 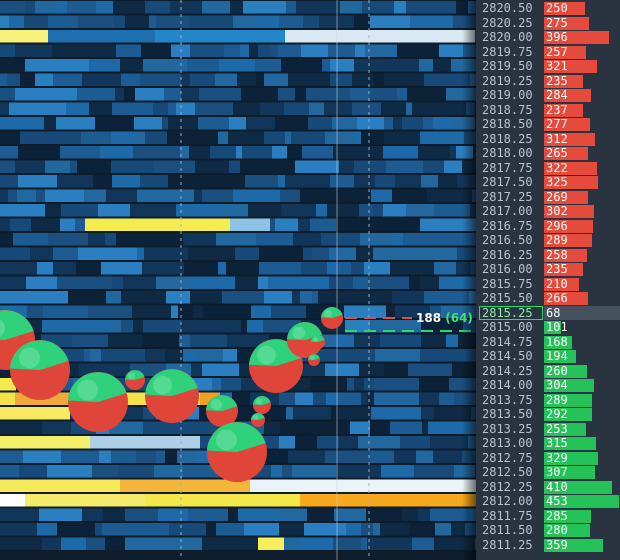 I want to click on ask-size-label: 296, so click(x=557, y=225).